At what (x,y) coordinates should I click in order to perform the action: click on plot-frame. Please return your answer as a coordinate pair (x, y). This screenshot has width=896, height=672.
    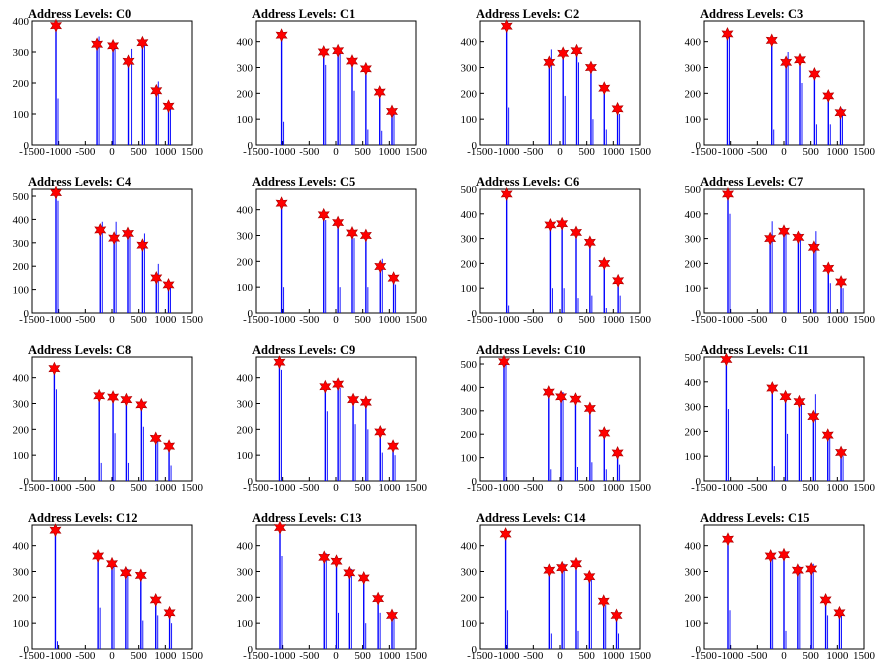
    Looking at the image, I should click on (560, 251).